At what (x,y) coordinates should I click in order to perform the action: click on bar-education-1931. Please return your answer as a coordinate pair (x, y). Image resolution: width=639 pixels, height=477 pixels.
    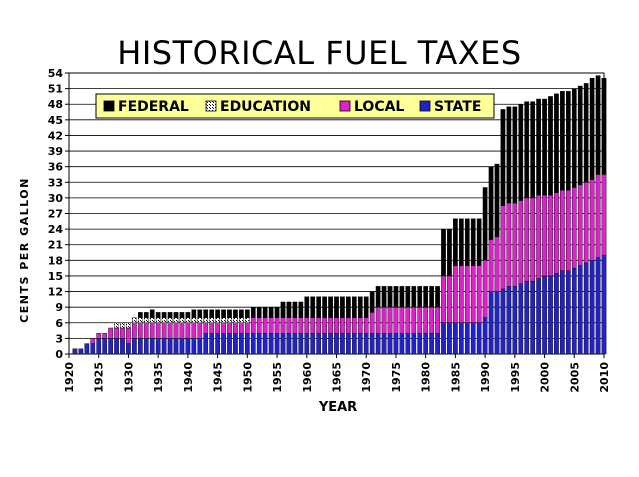
    Looking at the image, I should click on (134, 320).